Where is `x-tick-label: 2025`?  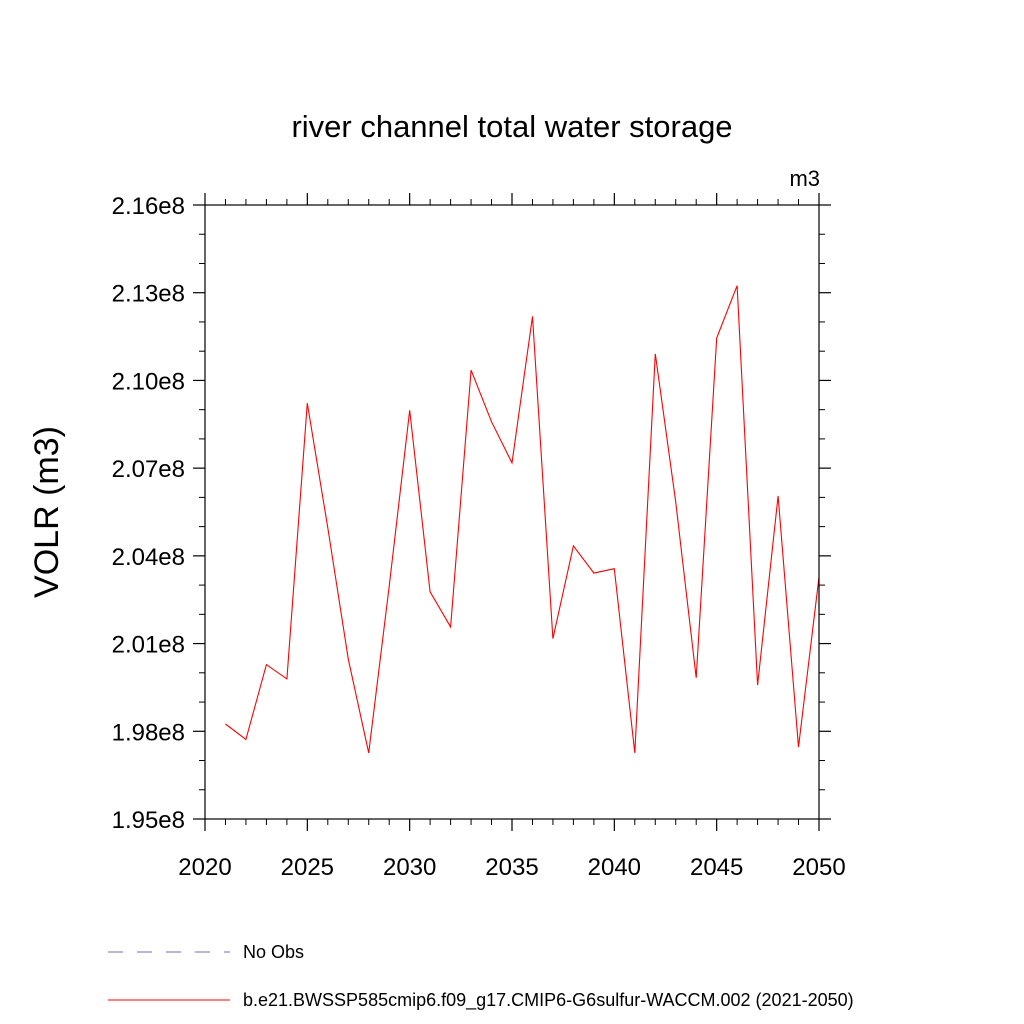 x-tick-label: 2025 is located at coordinates (307, 867).